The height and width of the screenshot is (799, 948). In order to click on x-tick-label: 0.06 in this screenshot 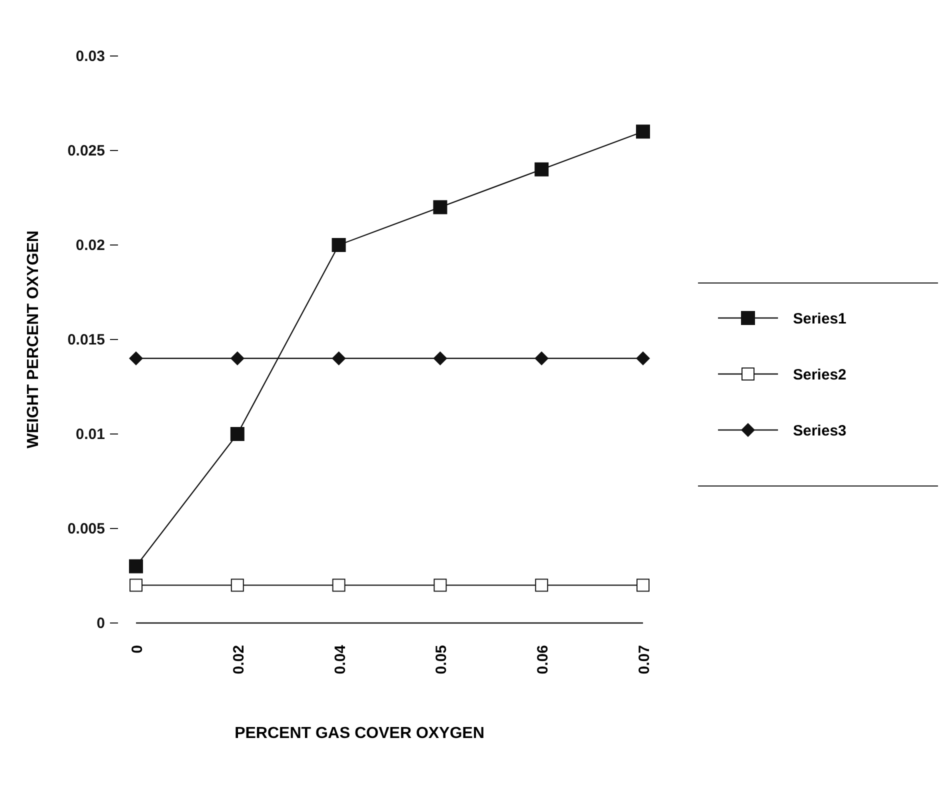, I will do `click(543, 659)`.